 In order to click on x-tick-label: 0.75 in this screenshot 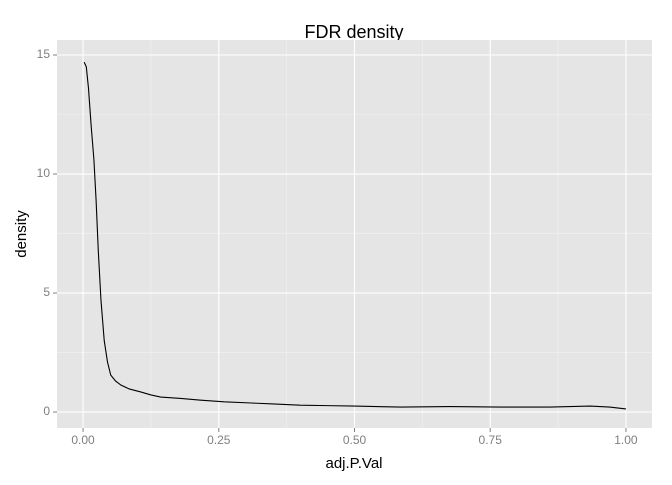, I will do `click(491, 440)`.